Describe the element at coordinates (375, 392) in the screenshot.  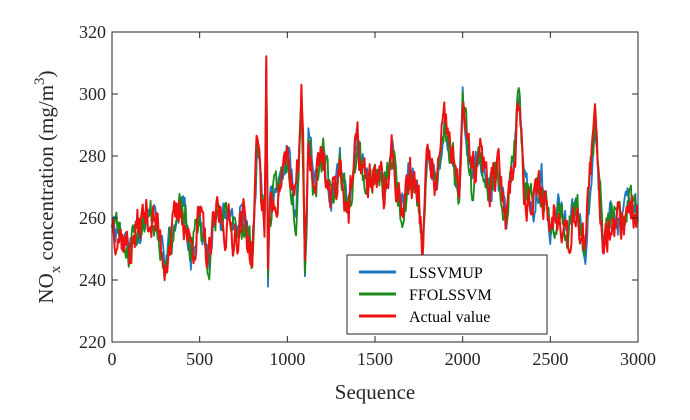
I see `x-axis-label: Sequence` at that location.